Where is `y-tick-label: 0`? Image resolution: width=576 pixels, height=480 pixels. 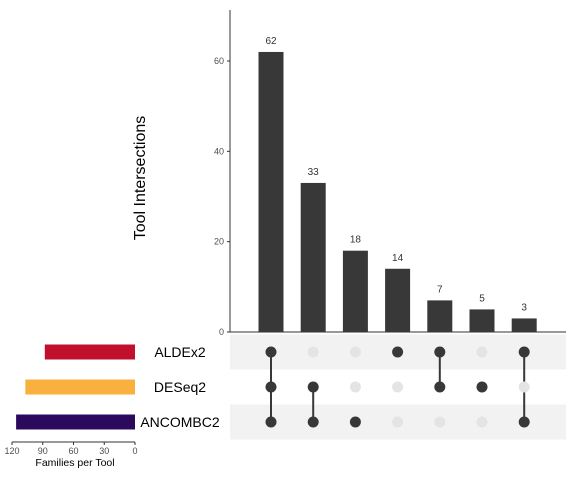 y-tick-label: 0 is located at coordinates (221, 332).